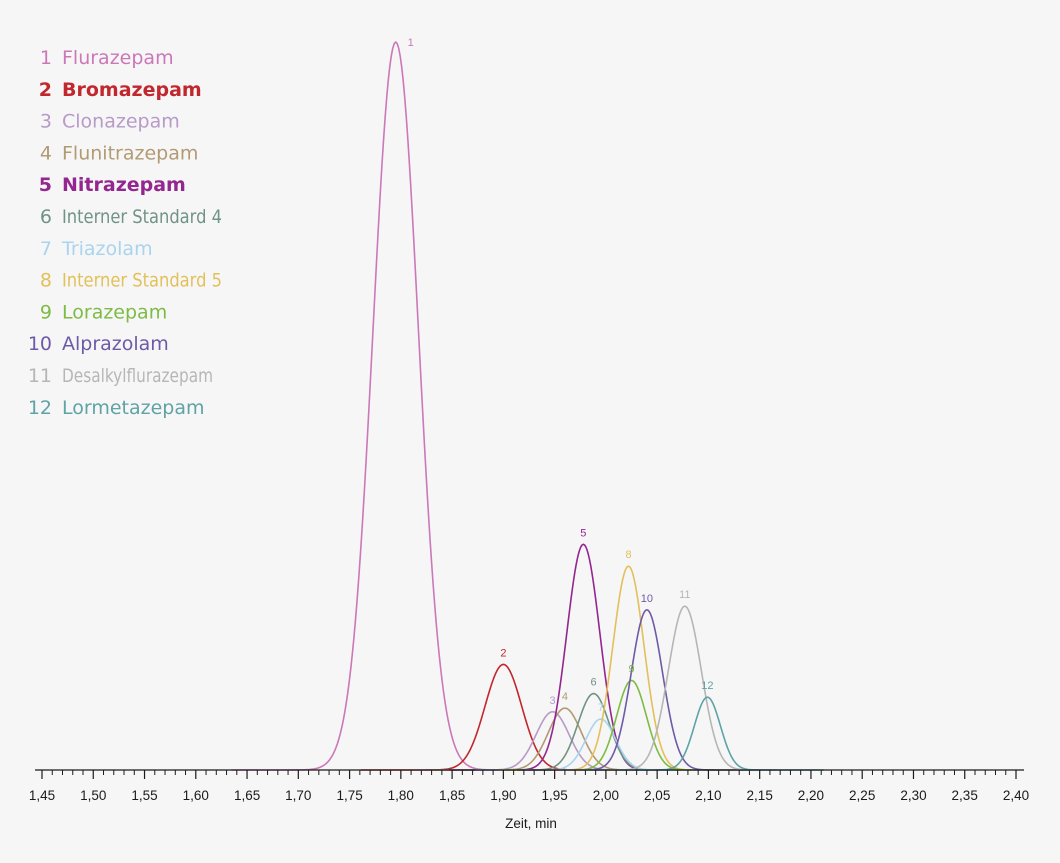 This screenshot has width=1060, height=863. Describe the element at coordinates (115, 344) in the screenshot. I see `legend-name: Alprazolam` at that location.